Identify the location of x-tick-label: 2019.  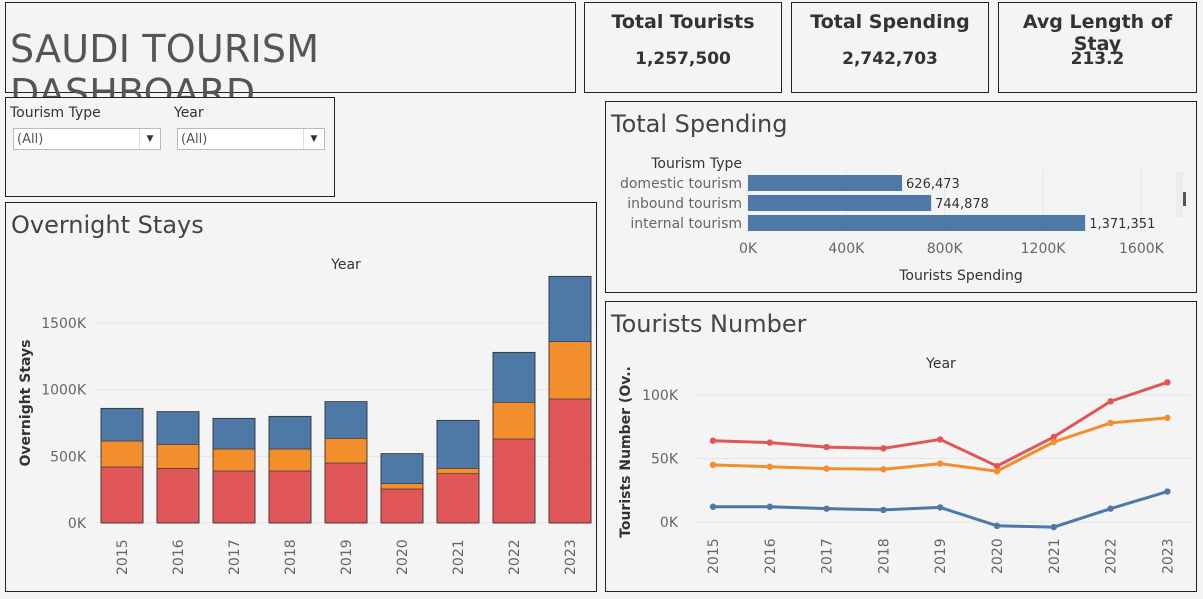
(347, 557).